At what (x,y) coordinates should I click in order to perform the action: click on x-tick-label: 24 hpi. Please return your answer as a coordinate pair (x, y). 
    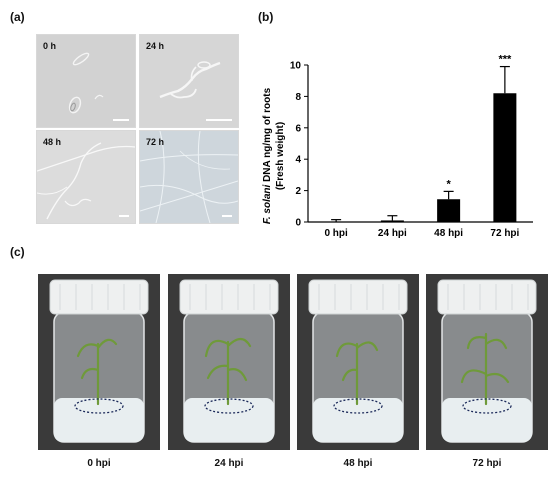
    Looking at the image, I should click on (392, 233).